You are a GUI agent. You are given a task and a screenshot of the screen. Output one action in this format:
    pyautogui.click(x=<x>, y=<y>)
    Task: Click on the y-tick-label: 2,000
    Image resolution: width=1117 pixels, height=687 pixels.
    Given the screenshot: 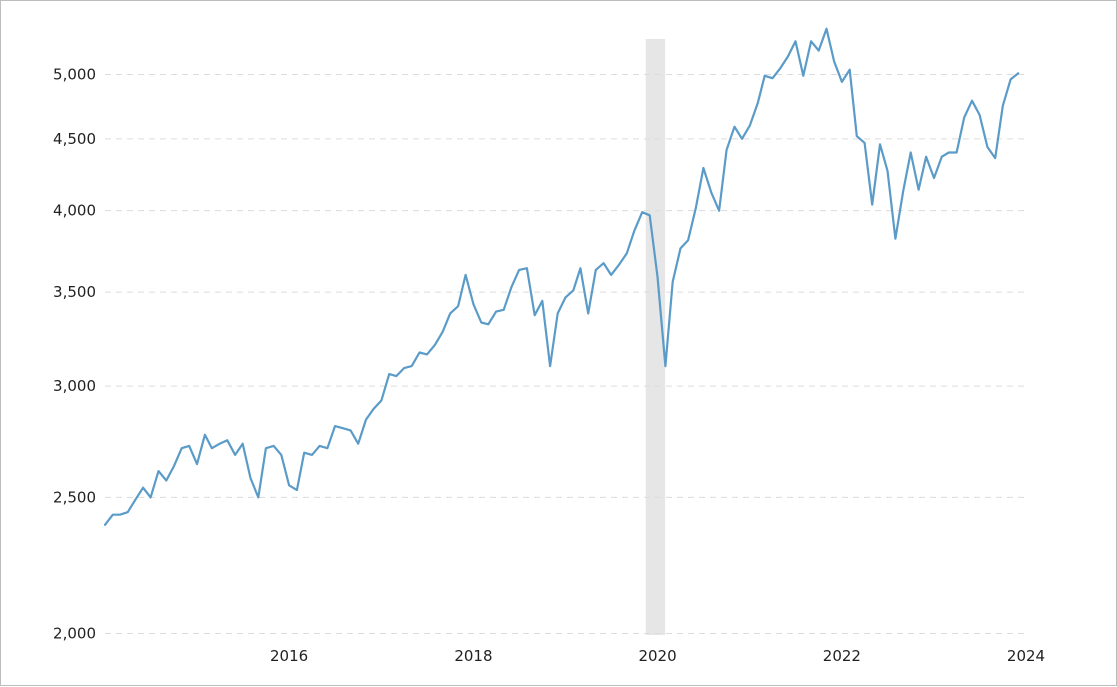 What is the action you would take?
    pyautogui.click(x=74, y=633)
    